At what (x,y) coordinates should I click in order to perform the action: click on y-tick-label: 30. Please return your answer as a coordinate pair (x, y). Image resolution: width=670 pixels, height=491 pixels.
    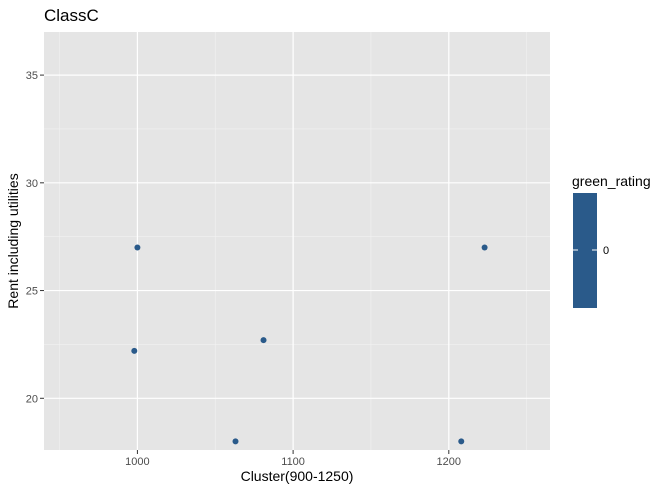
    Looking at the image, I should click on (32, 184).